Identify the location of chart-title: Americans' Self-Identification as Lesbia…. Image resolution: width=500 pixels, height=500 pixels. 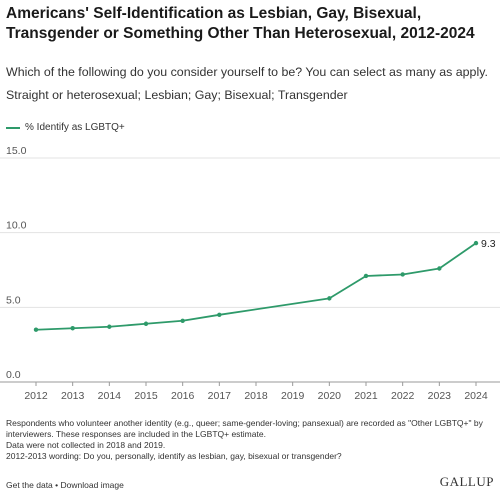
(240, 23).